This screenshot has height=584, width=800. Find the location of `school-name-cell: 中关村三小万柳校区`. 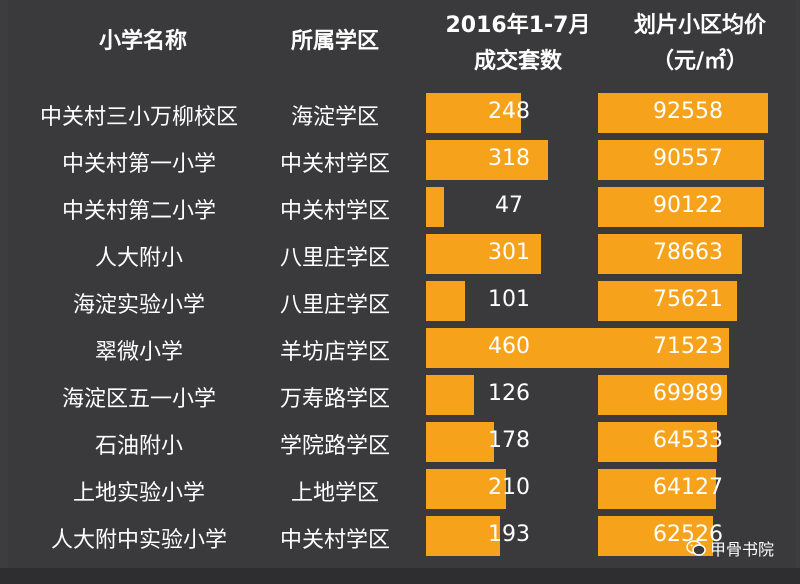

school-name-cell: 中关村三小万柳校区 is located at coordinates (138, 117).